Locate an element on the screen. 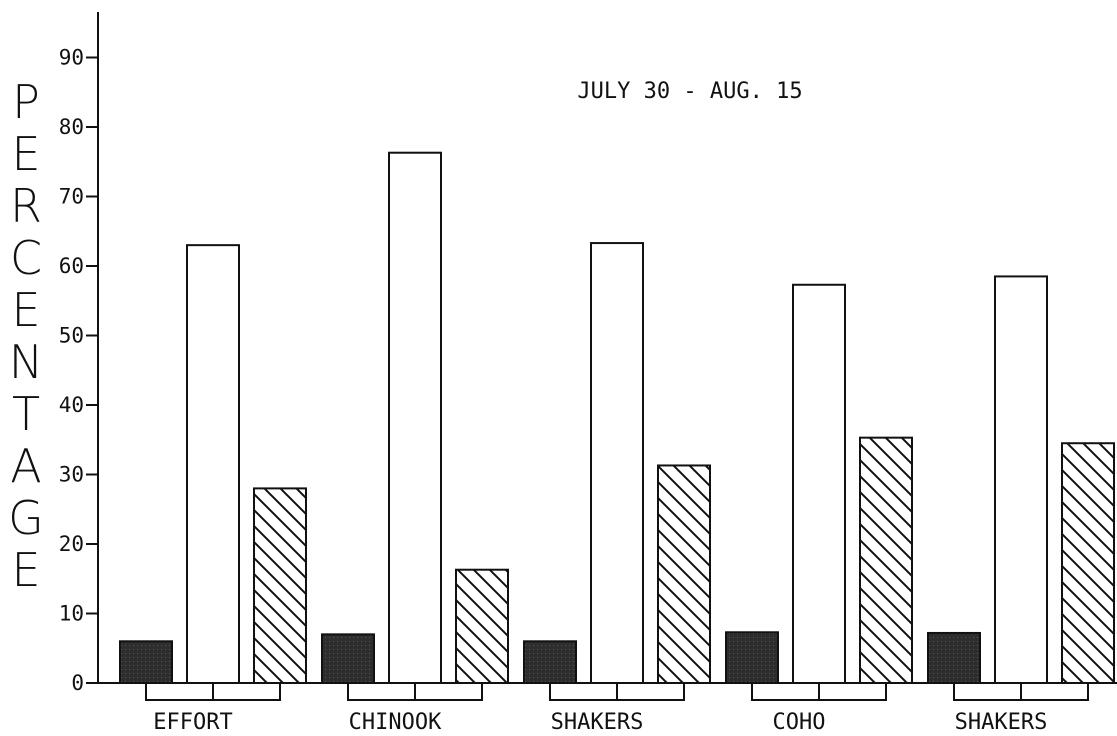 This screenshot has width=1117, height=736. category-label: CHINOOK is located at coordinates (395, 722).